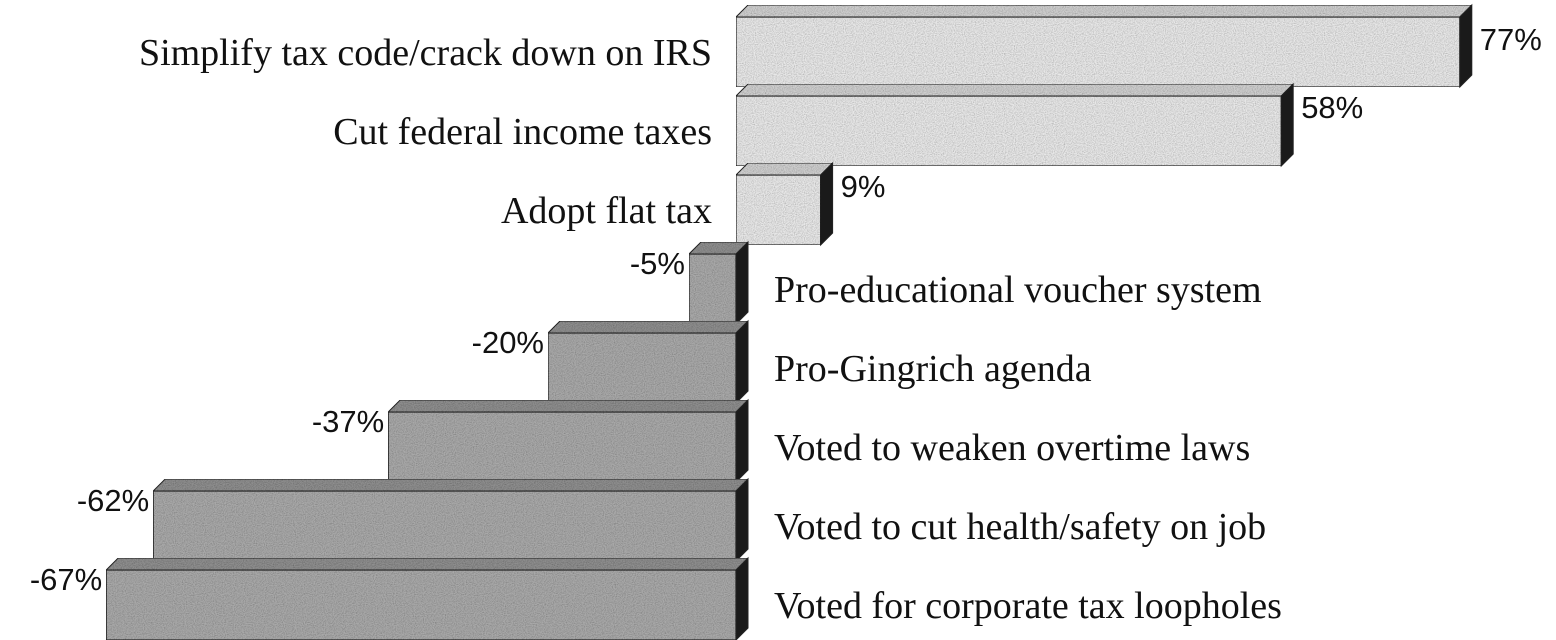  Describe the element at coordinates (606, 211) in the screenshot. I see `category-label: Adopt flat tax` at that location.